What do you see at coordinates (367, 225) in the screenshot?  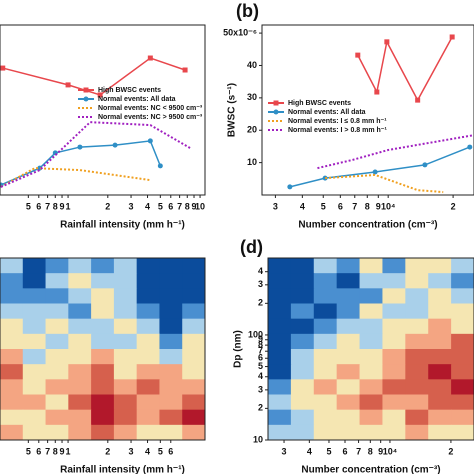 I see `x-axis-title: Number concentration (cm⁻³)` at bounding box center [367, 225].